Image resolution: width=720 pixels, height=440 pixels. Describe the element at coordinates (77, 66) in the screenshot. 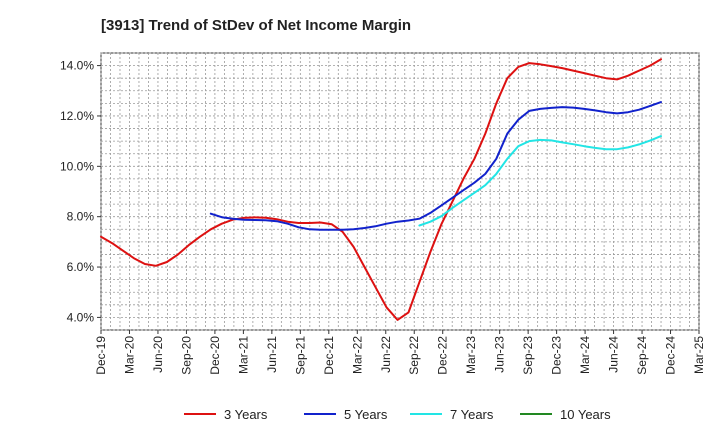

I see `y-tick-label: 14.0%` at that location.